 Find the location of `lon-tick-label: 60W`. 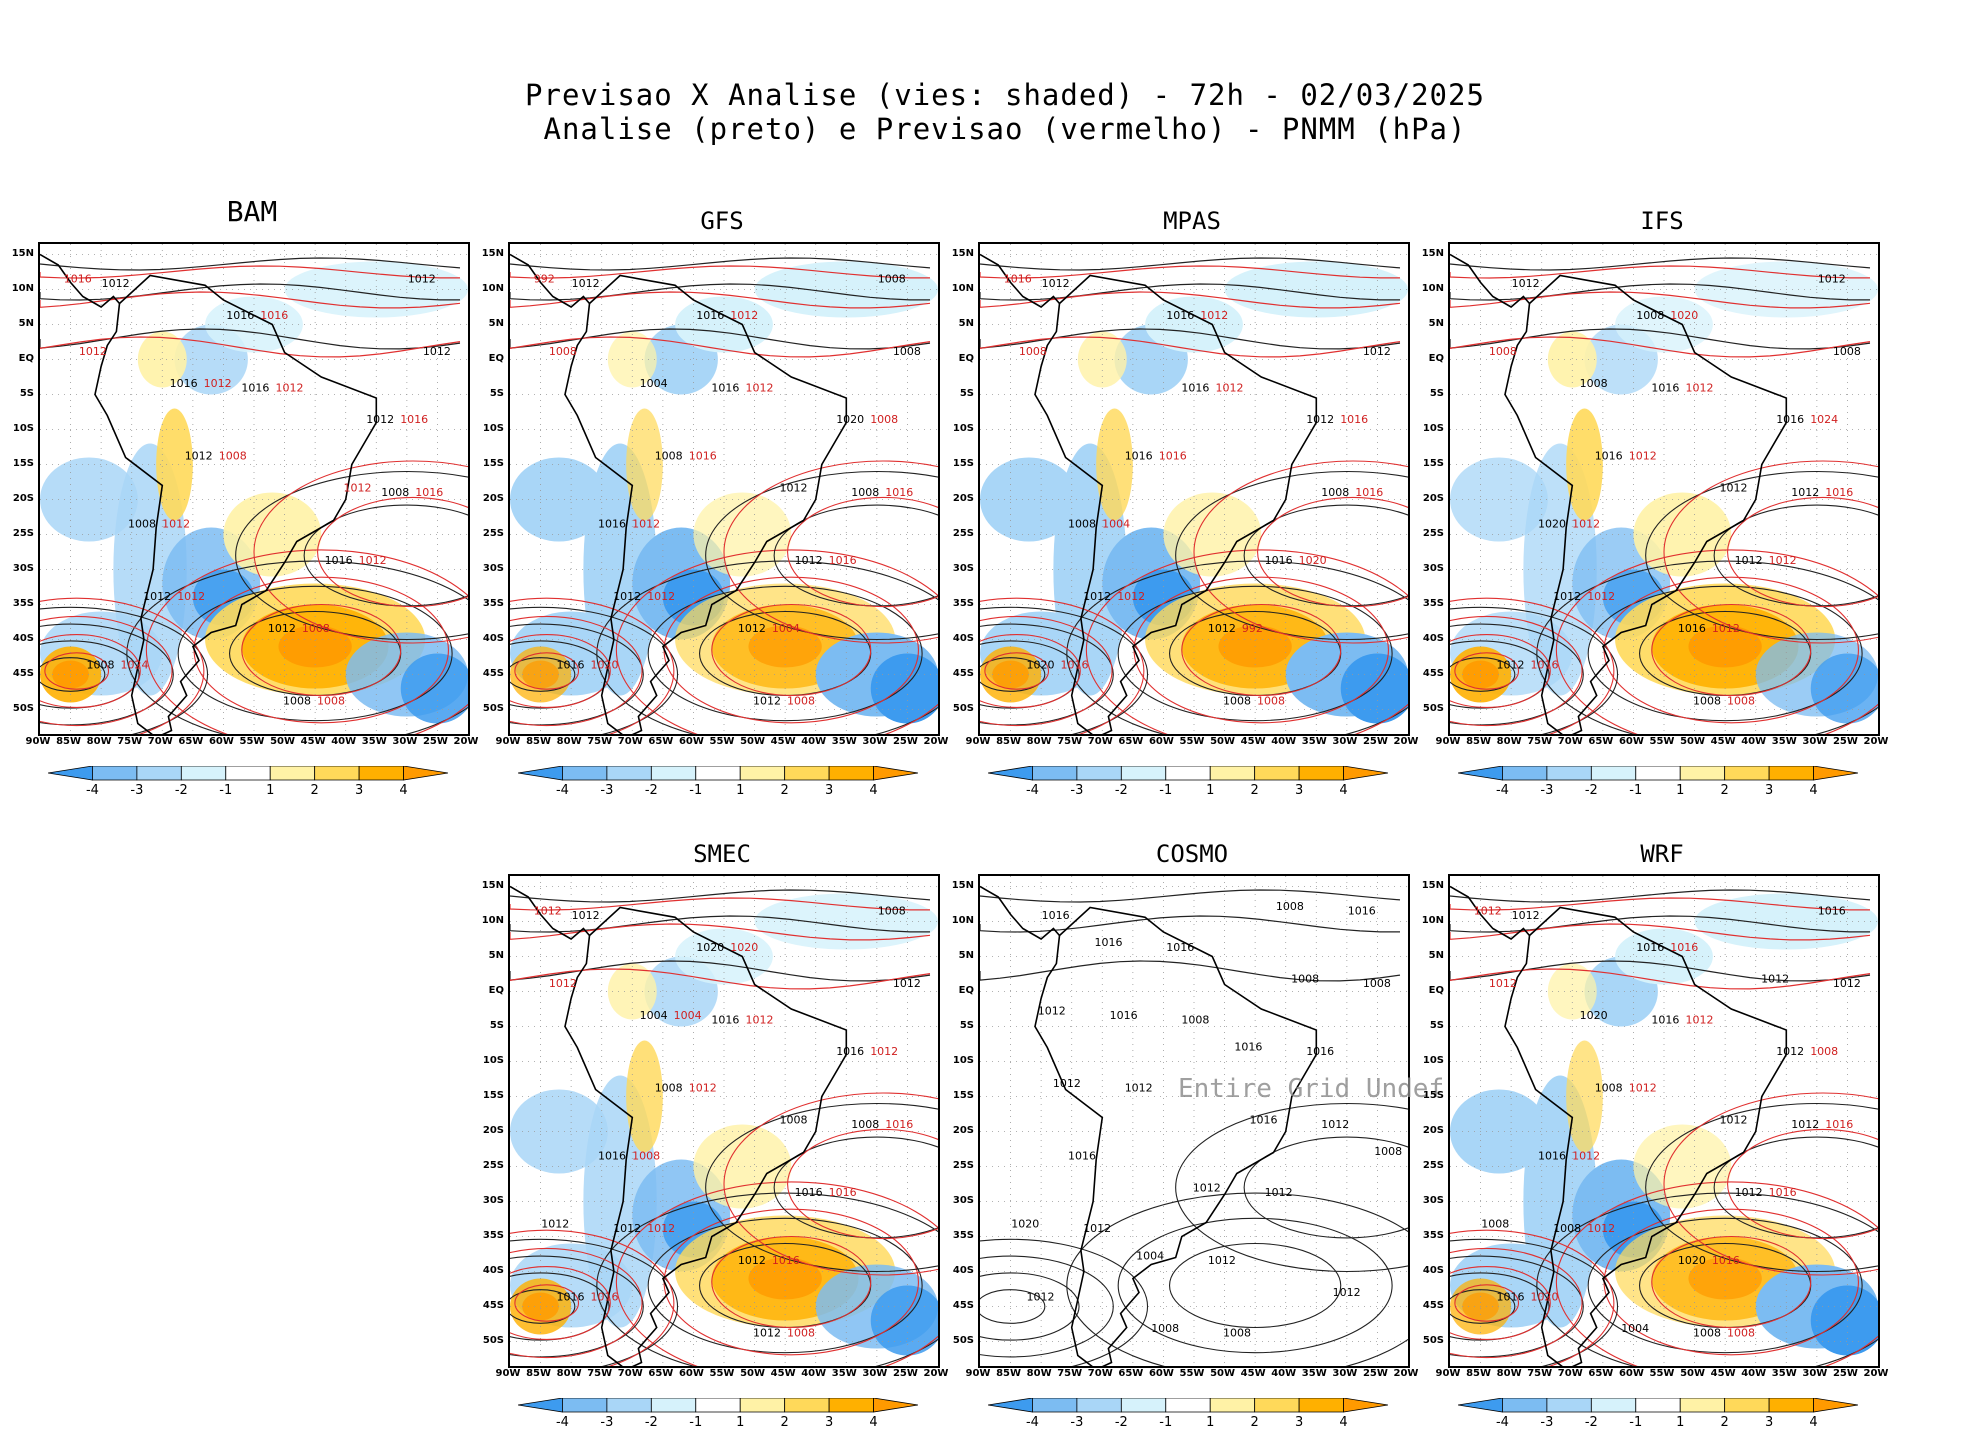

lon-tick-label: 60W is located at coordinates (691, 1373).